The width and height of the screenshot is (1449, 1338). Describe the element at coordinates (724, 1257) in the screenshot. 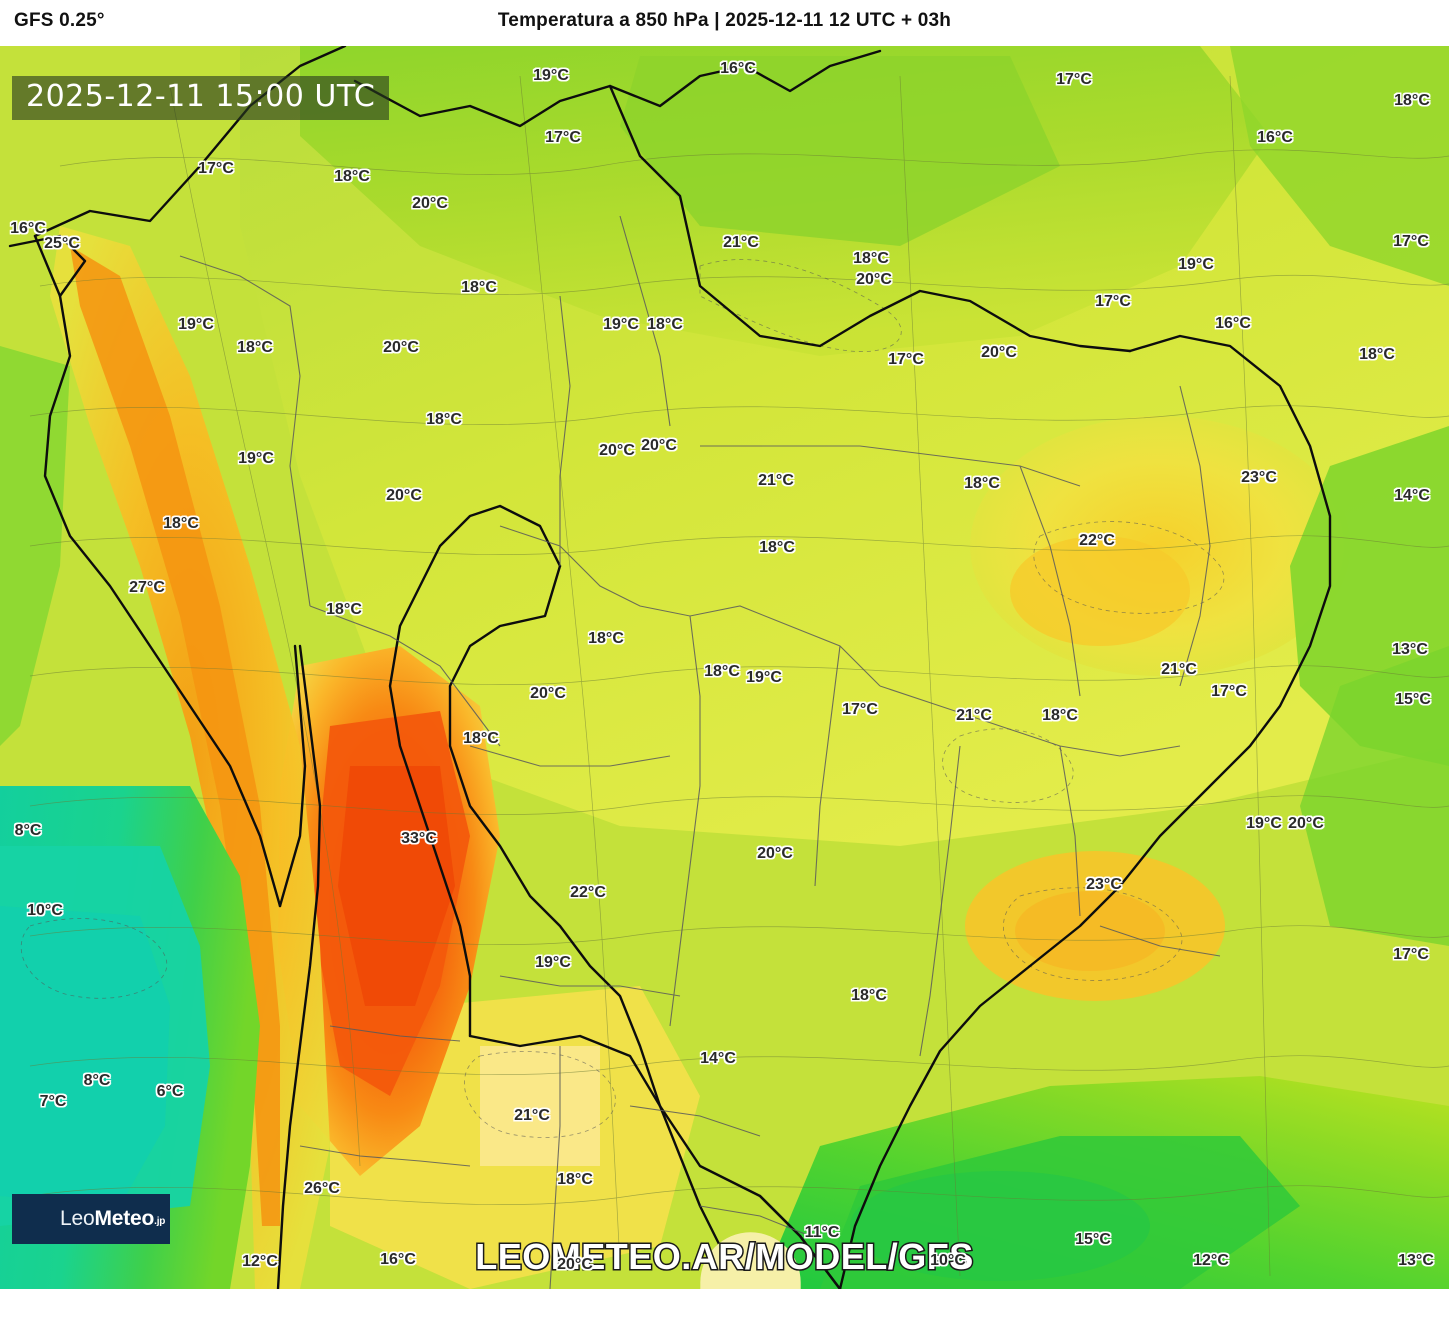

I see `site-watermark: LEOMETEO.AR/MODEL/GFS` at that location.